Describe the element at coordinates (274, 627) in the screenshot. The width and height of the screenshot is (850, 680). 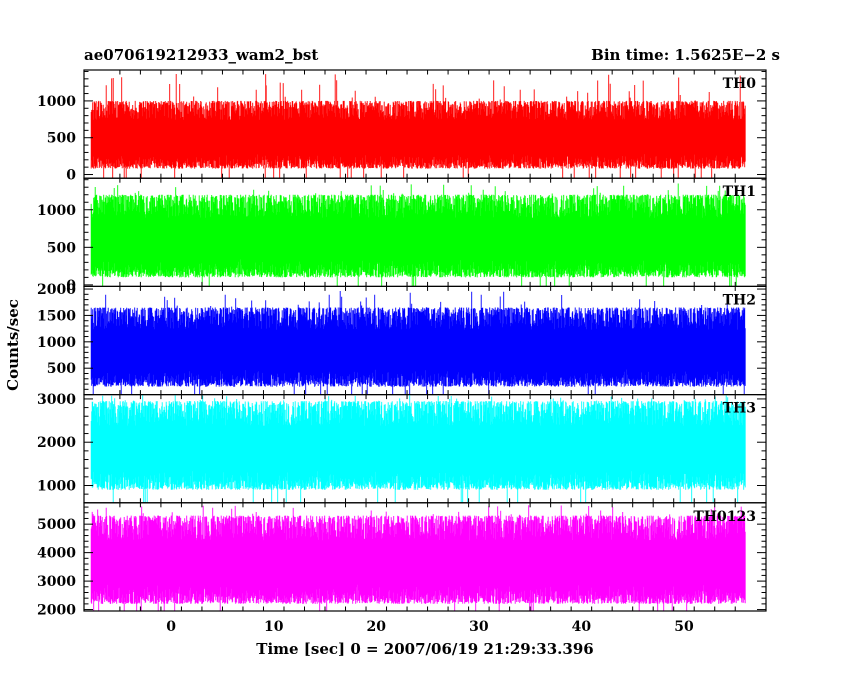
I see `x-tick-label: 10` at that location.